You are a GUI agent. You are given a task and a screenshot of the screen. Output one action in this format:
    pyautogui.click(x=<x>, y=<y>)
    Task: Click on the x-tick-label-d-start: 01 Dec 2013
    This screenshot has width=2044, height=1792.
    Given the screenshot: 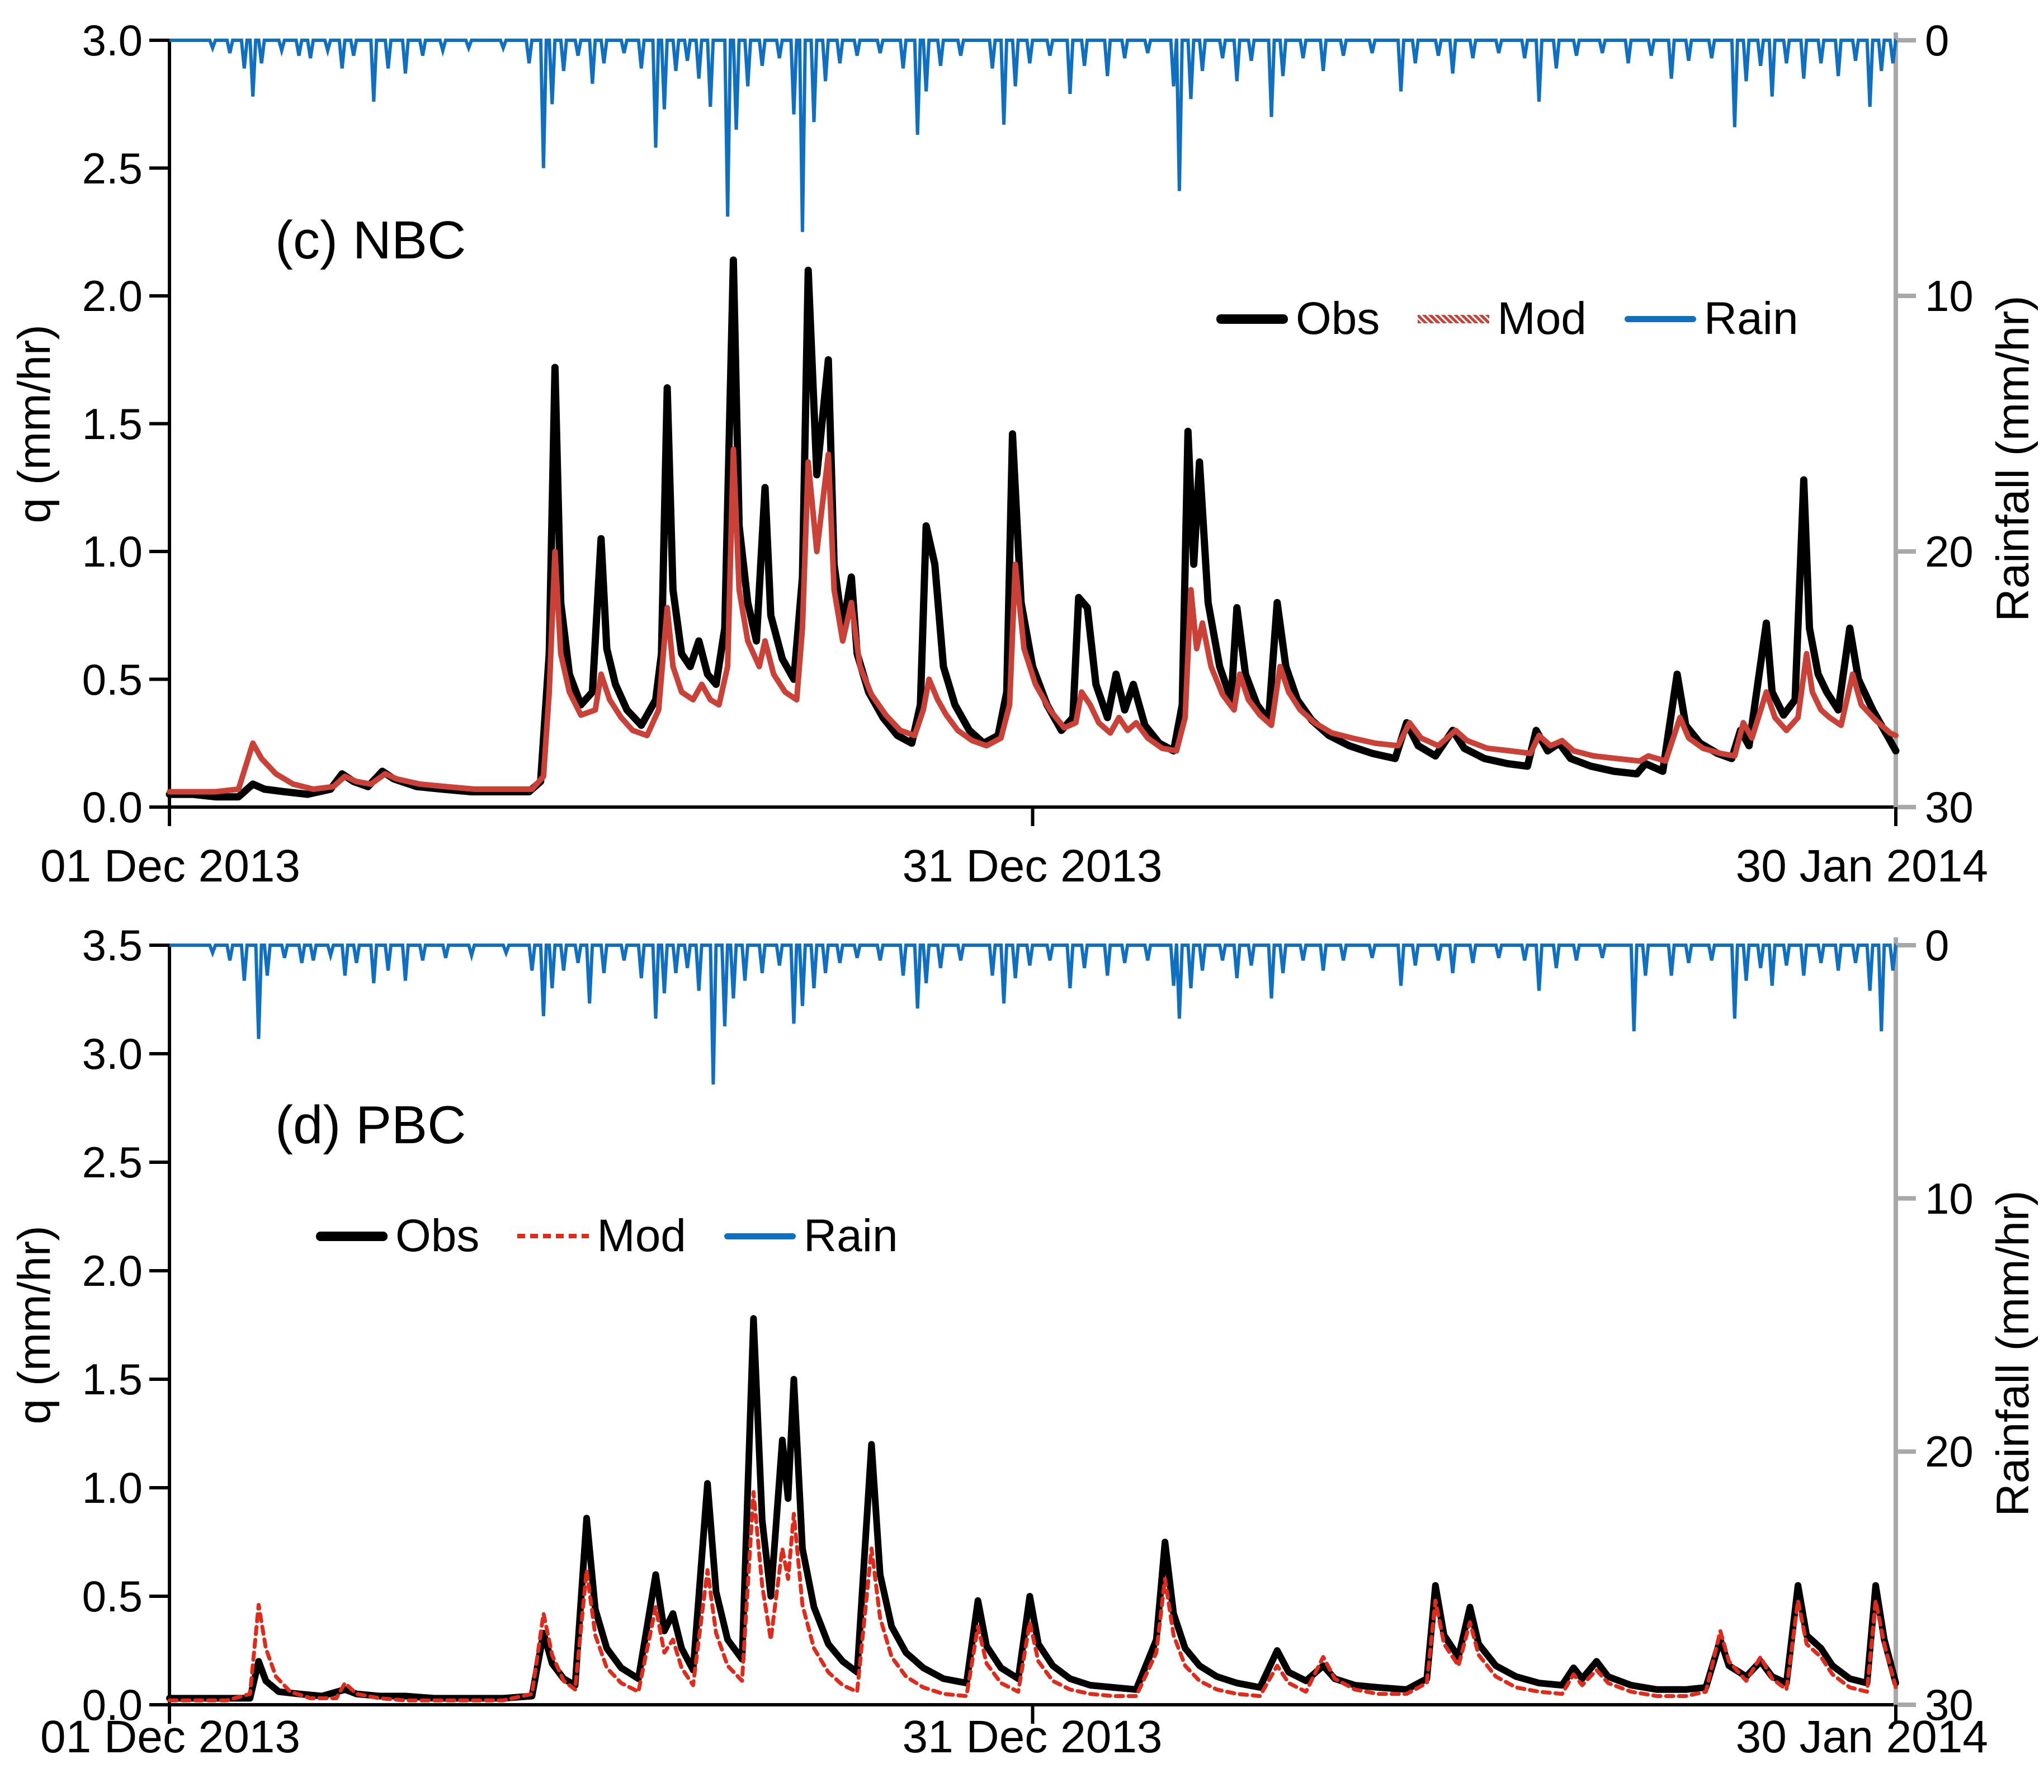 What is the action you would take?
    pyautogui.click(x=171, y=1737)
    